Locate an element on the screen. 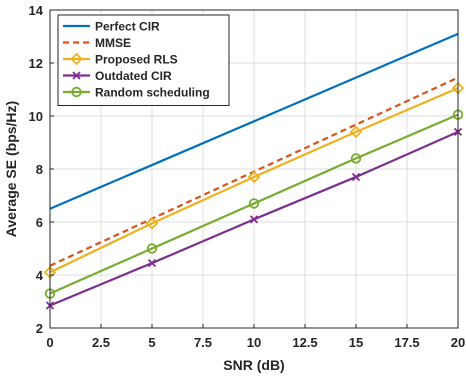  x-tick-label: 12.5 is located at coordinates (304, 342).